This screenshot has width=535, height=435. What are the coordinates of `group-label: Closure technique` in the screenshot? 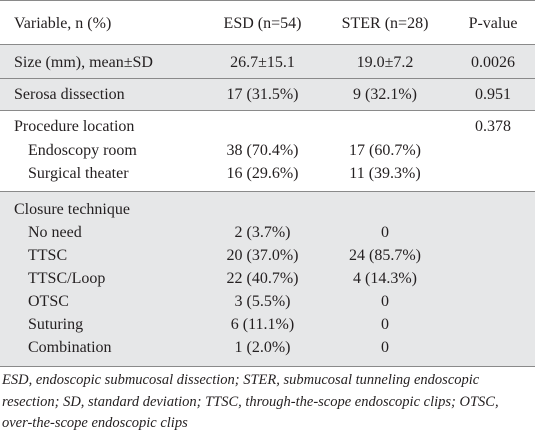 It's located at (72, 209).